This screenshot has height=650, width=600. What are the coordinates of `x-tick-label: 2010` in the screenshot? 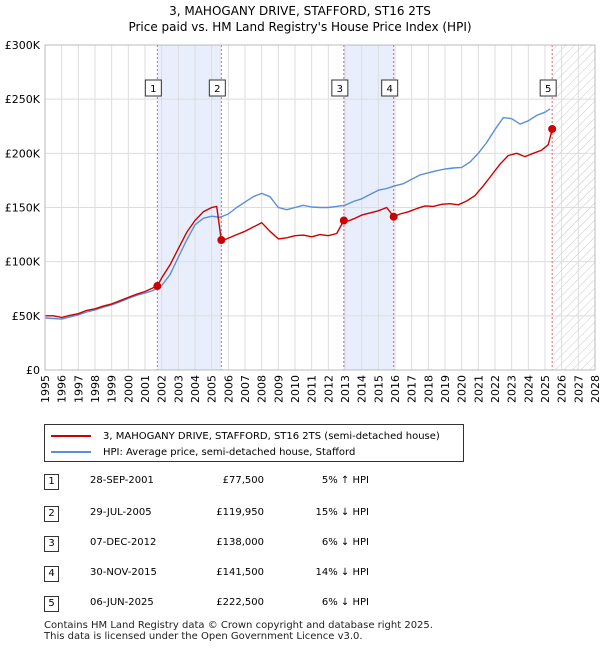 It's located at (295, 389).